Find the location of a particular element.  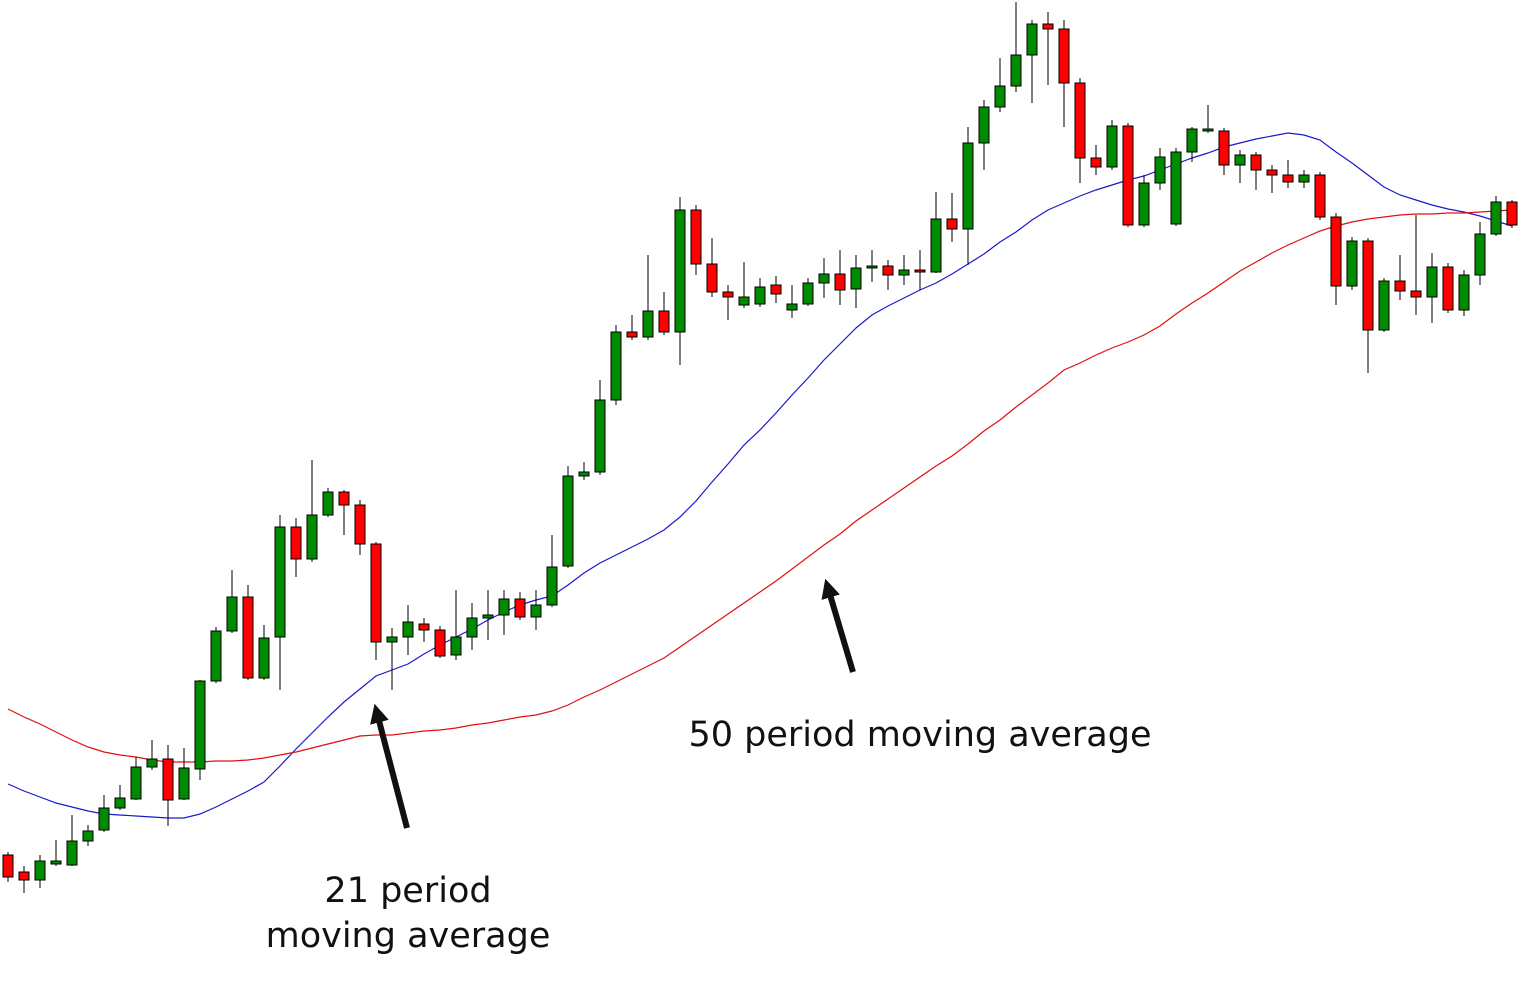

annotation: 50 period moving average is located at coordinates (919, 735).